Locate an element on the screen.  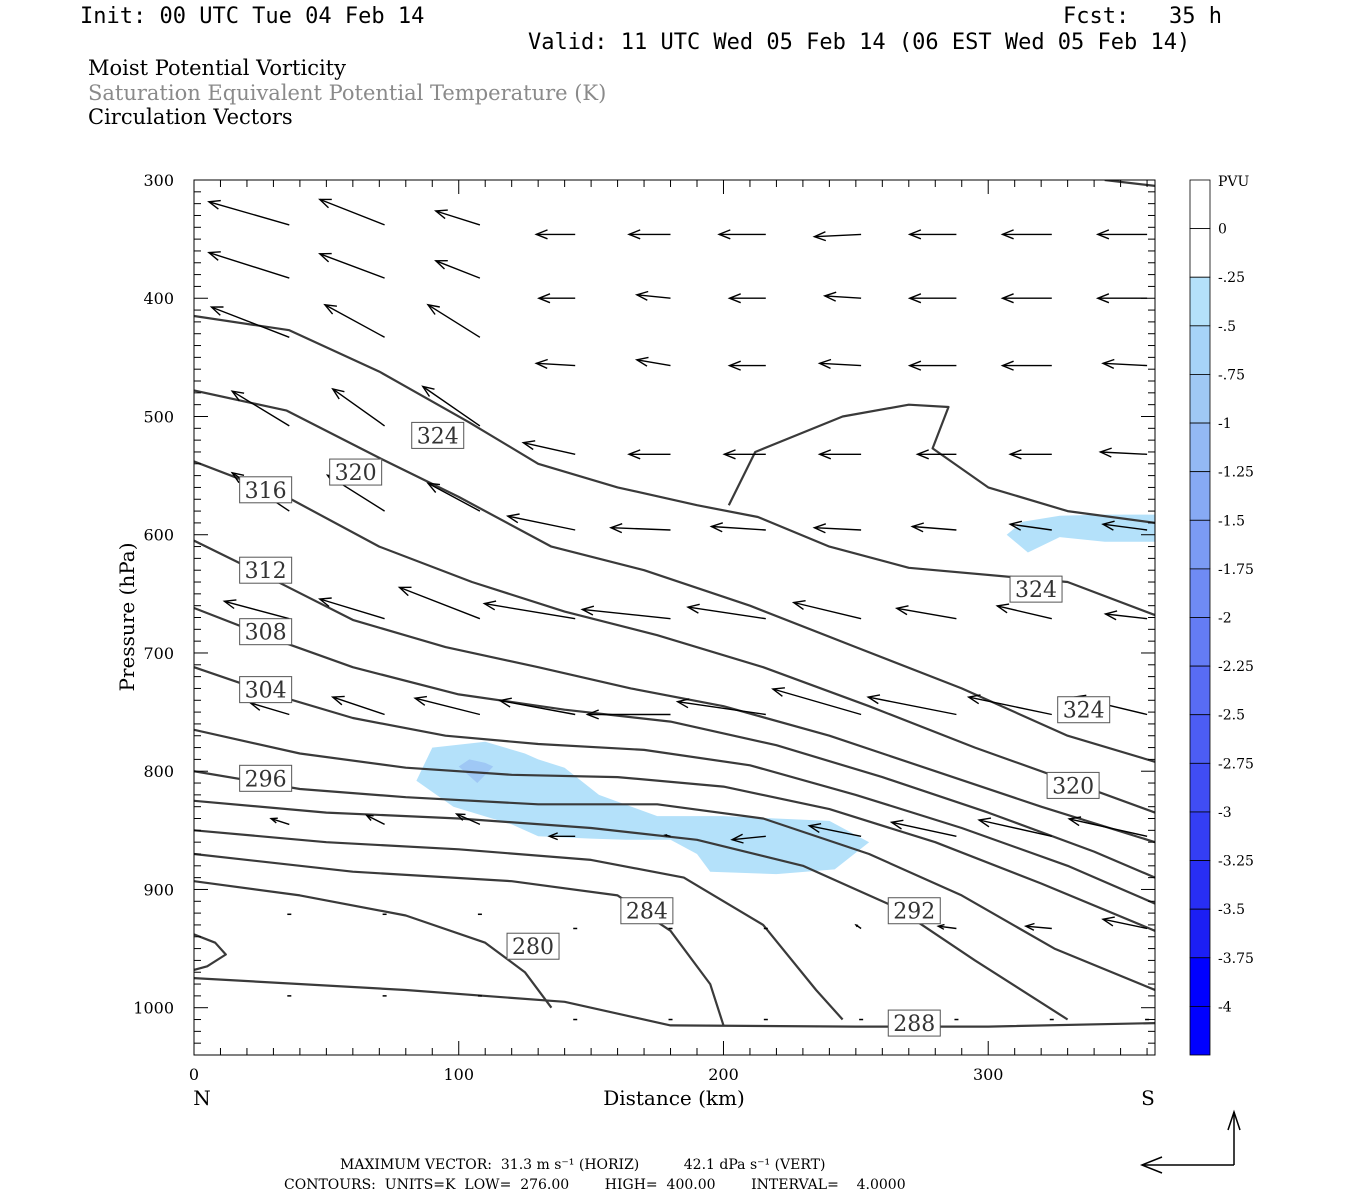
colorbar-label: -2 is located at coordinates (1225, 619).